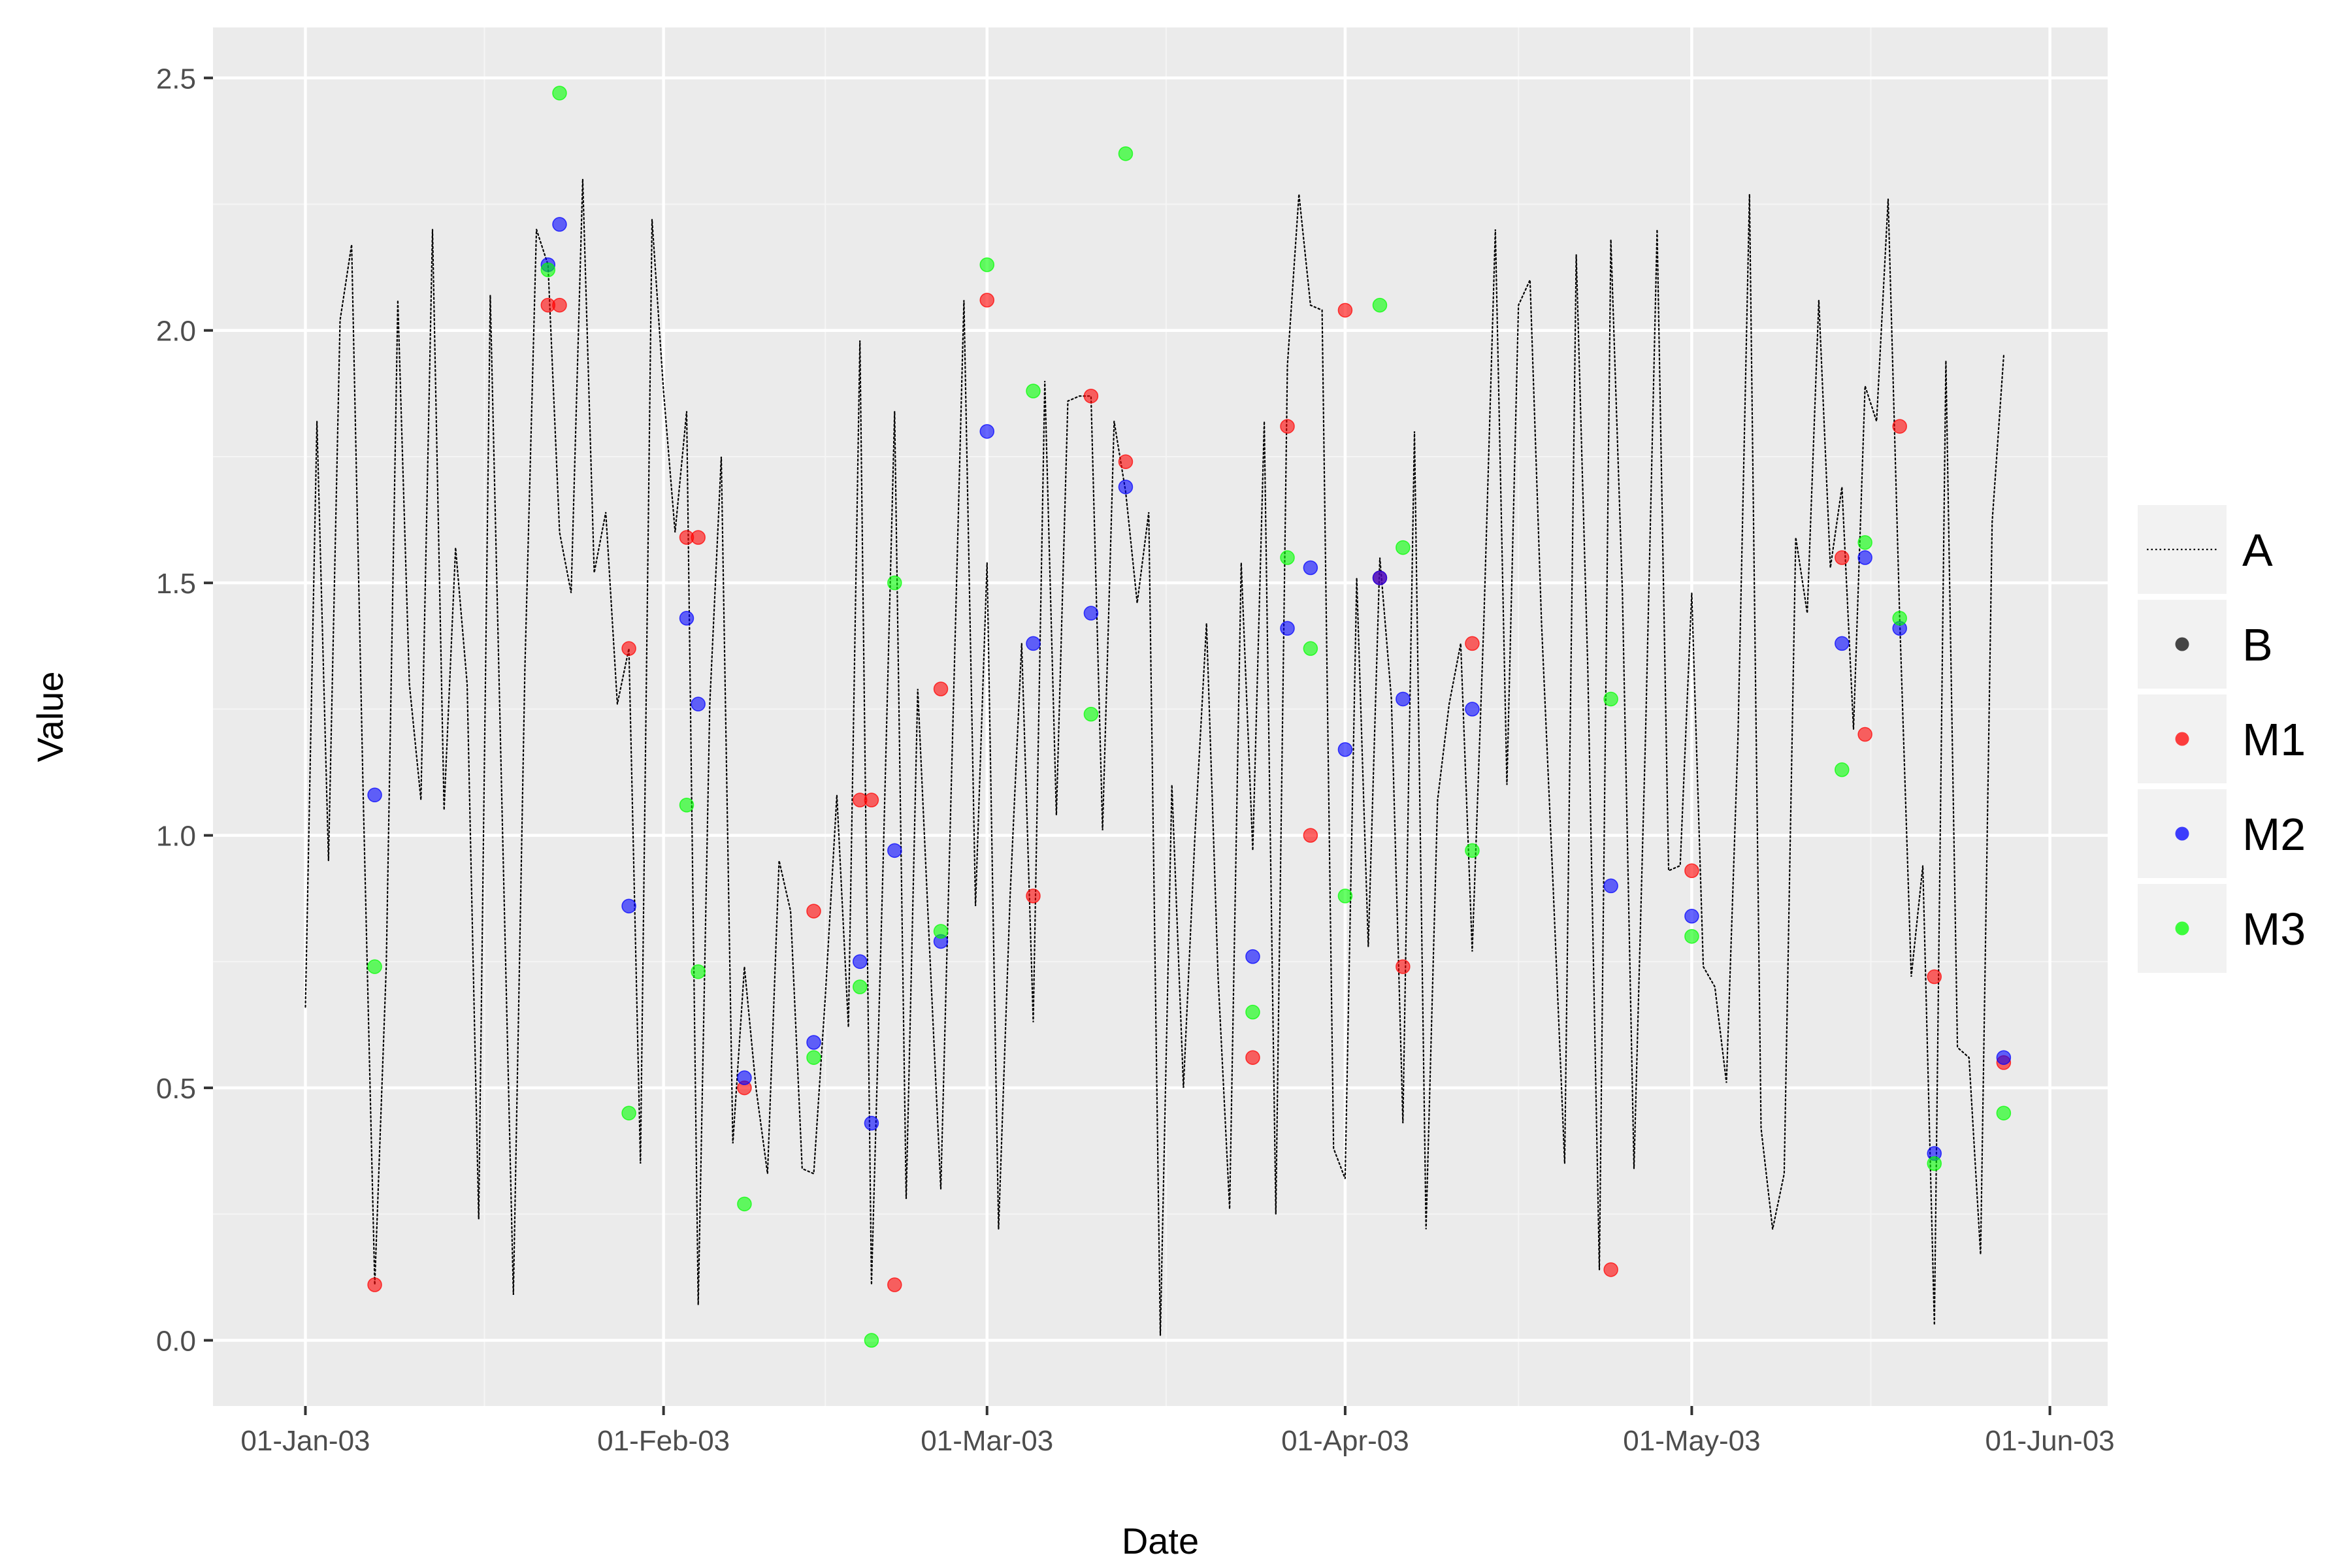 Image resolution: width=2352 pixels, height=1568 pixels. I want to click on legend-item-a: A, so click(2205, 549).